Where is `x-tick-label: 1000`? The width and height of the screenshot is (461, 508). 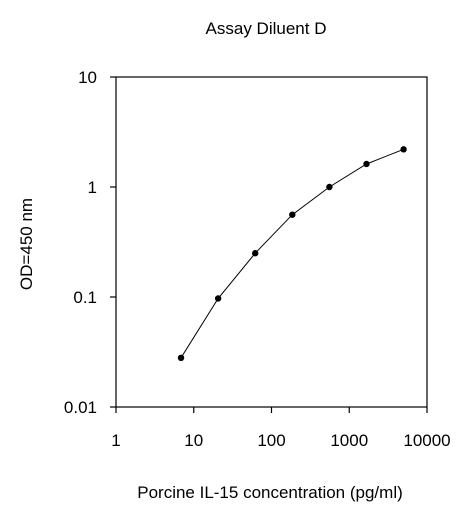
x-tick-label: 1000 is located at coordinates (349, 440).